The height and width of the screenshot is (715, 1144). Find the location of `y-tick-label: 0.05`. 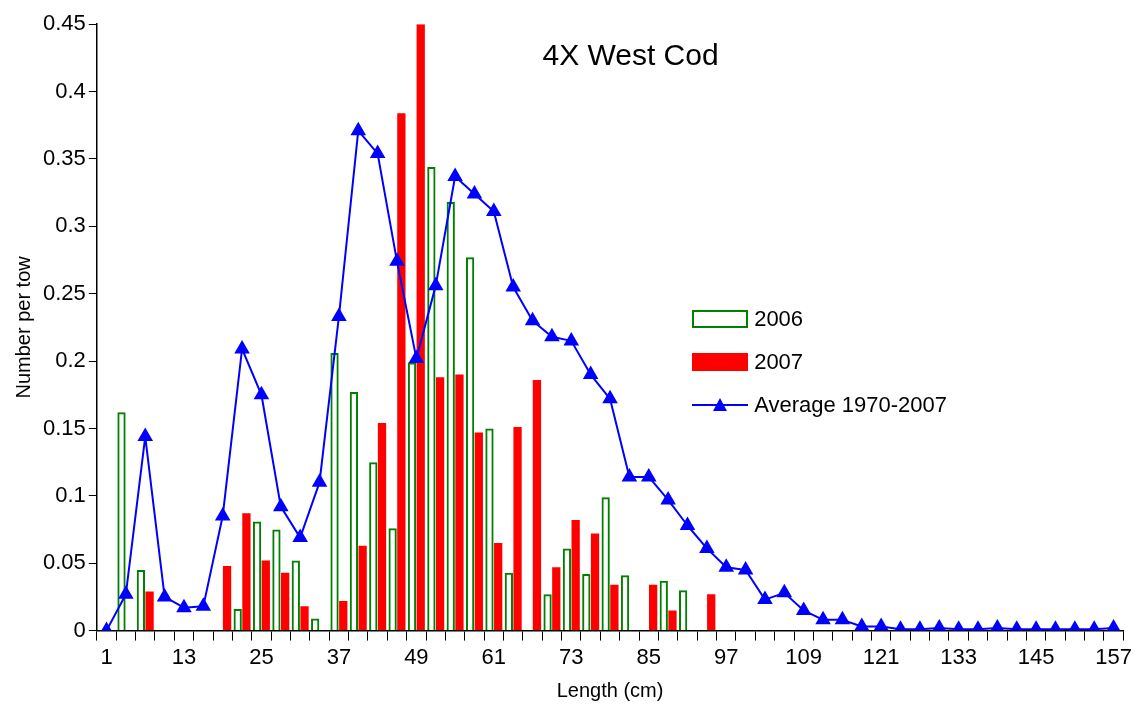

y-tick-label: 0.05 is located at coordinates (64, 562).